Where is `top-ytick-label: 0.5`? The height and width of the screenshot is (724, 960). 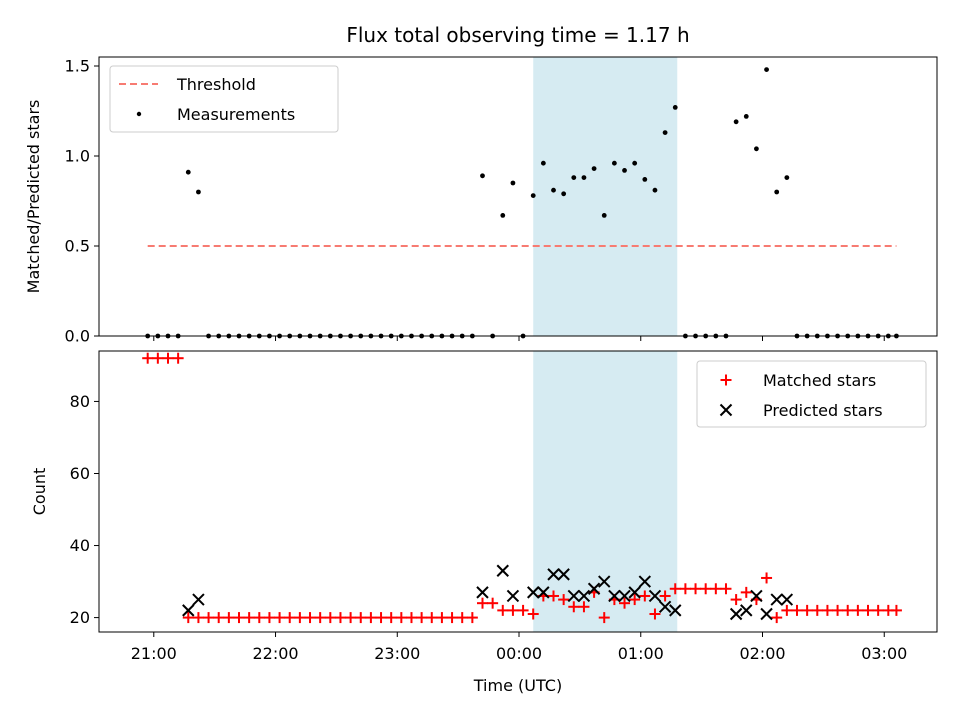
top-ytick-label: 0.5 is located at coordinates (77, 246).